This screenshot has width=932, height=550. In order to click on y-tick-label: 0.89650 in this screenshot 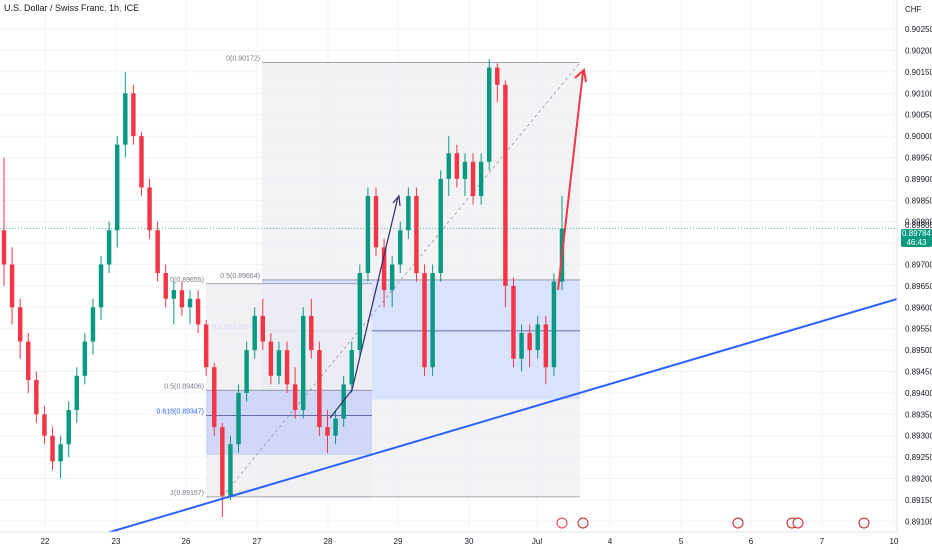, I will do `click(918, 286)`.